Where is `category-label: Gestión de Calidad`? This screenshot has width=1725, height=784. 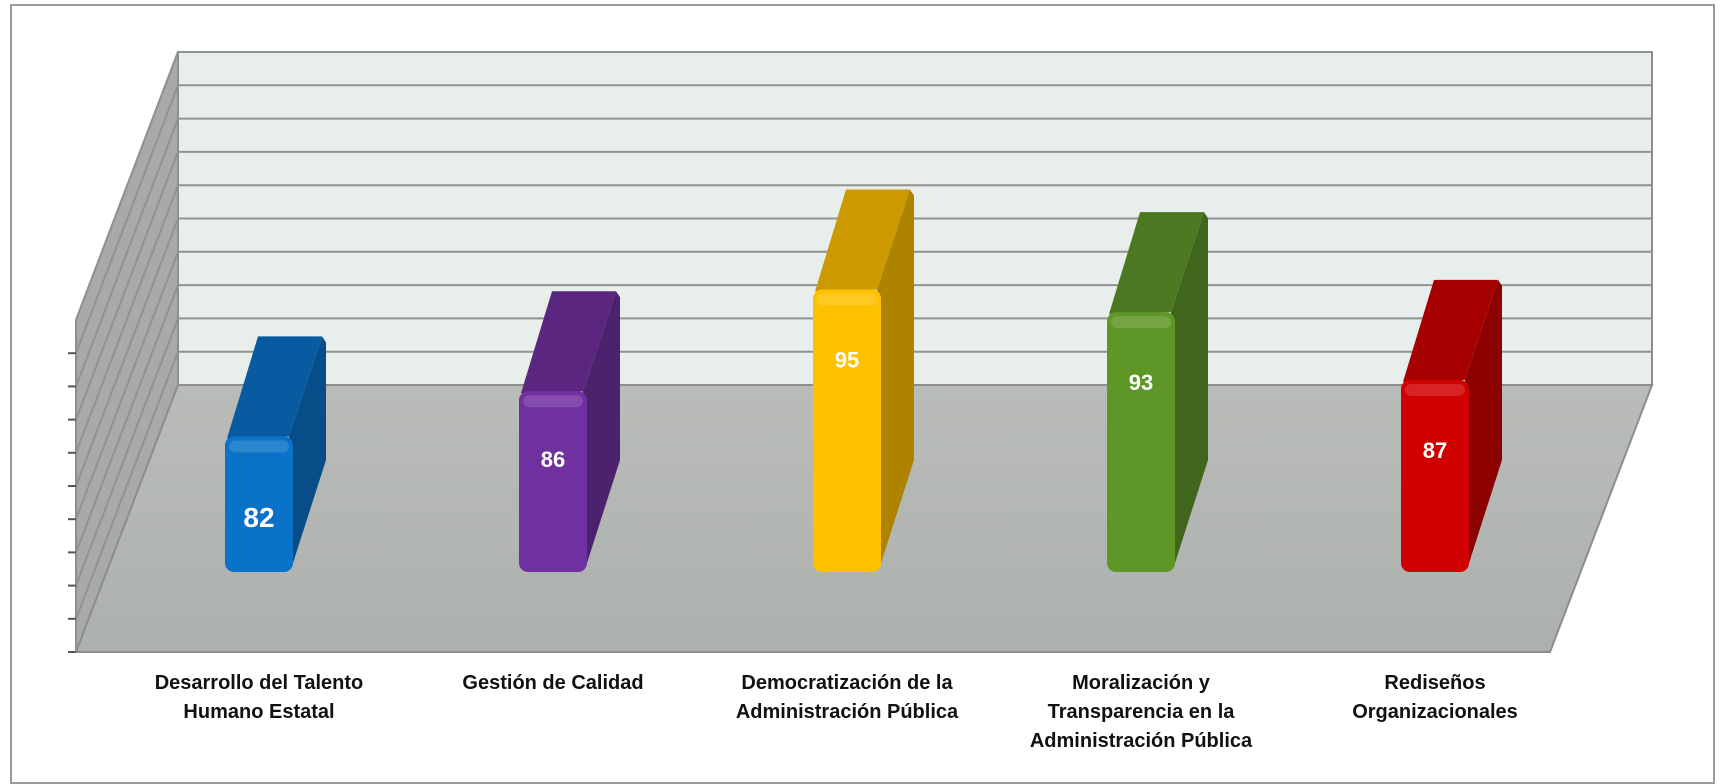
category-label: Gestión de Calidad is located at coordinates (553, 683).